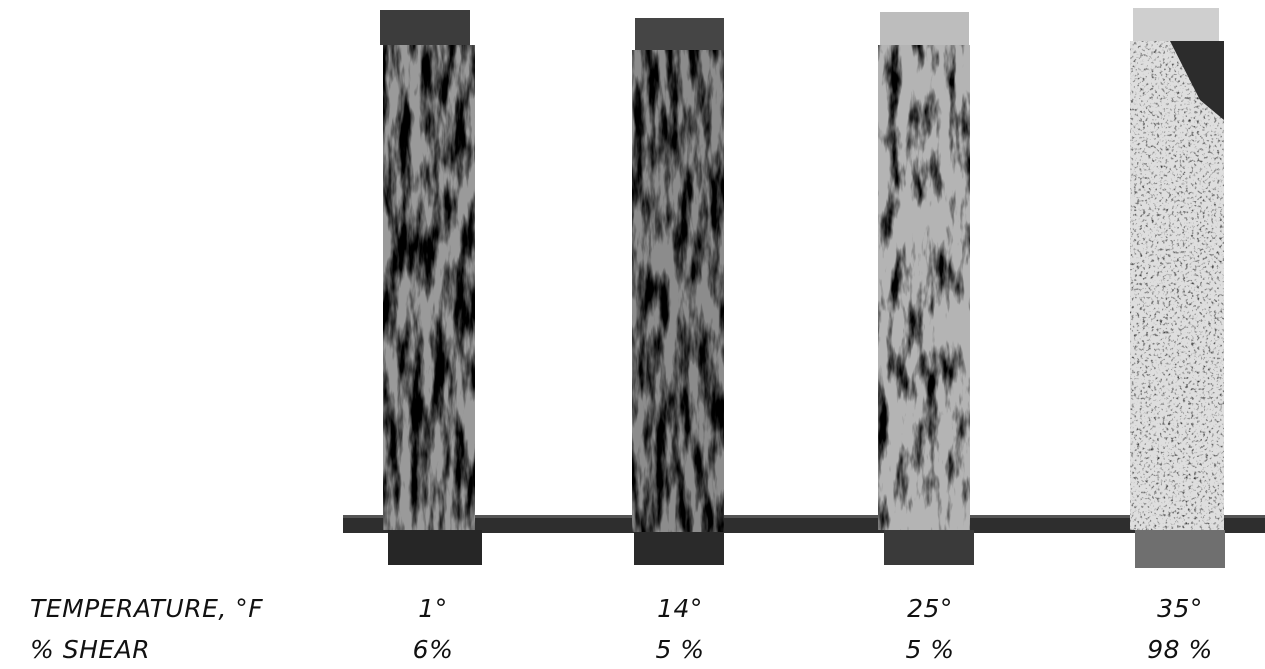 The image size is (1265, 669). What do you see at coordinates (929, 547) in the screenshot?
I see `specimen-3-bottom-cap` at bounding box center [929, 547].